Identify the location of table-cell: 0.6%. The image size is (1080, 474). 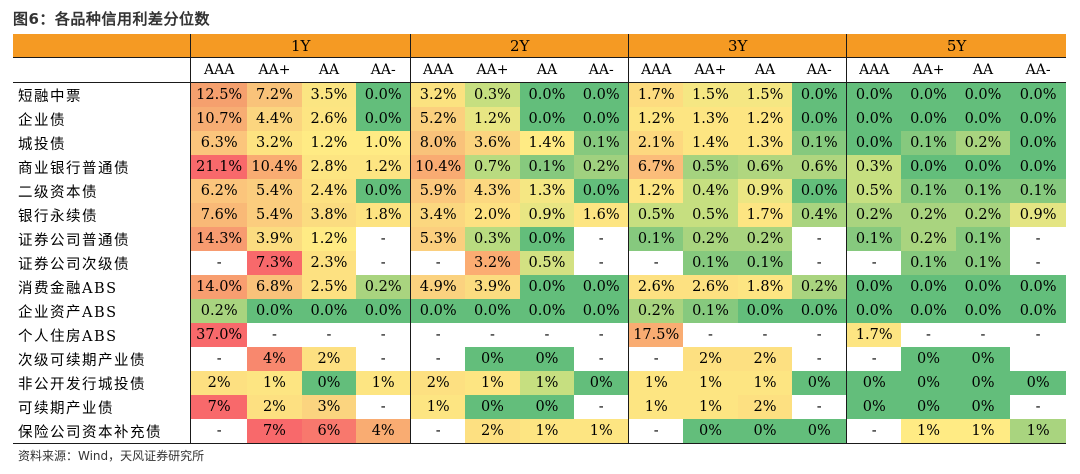
(819, 167).